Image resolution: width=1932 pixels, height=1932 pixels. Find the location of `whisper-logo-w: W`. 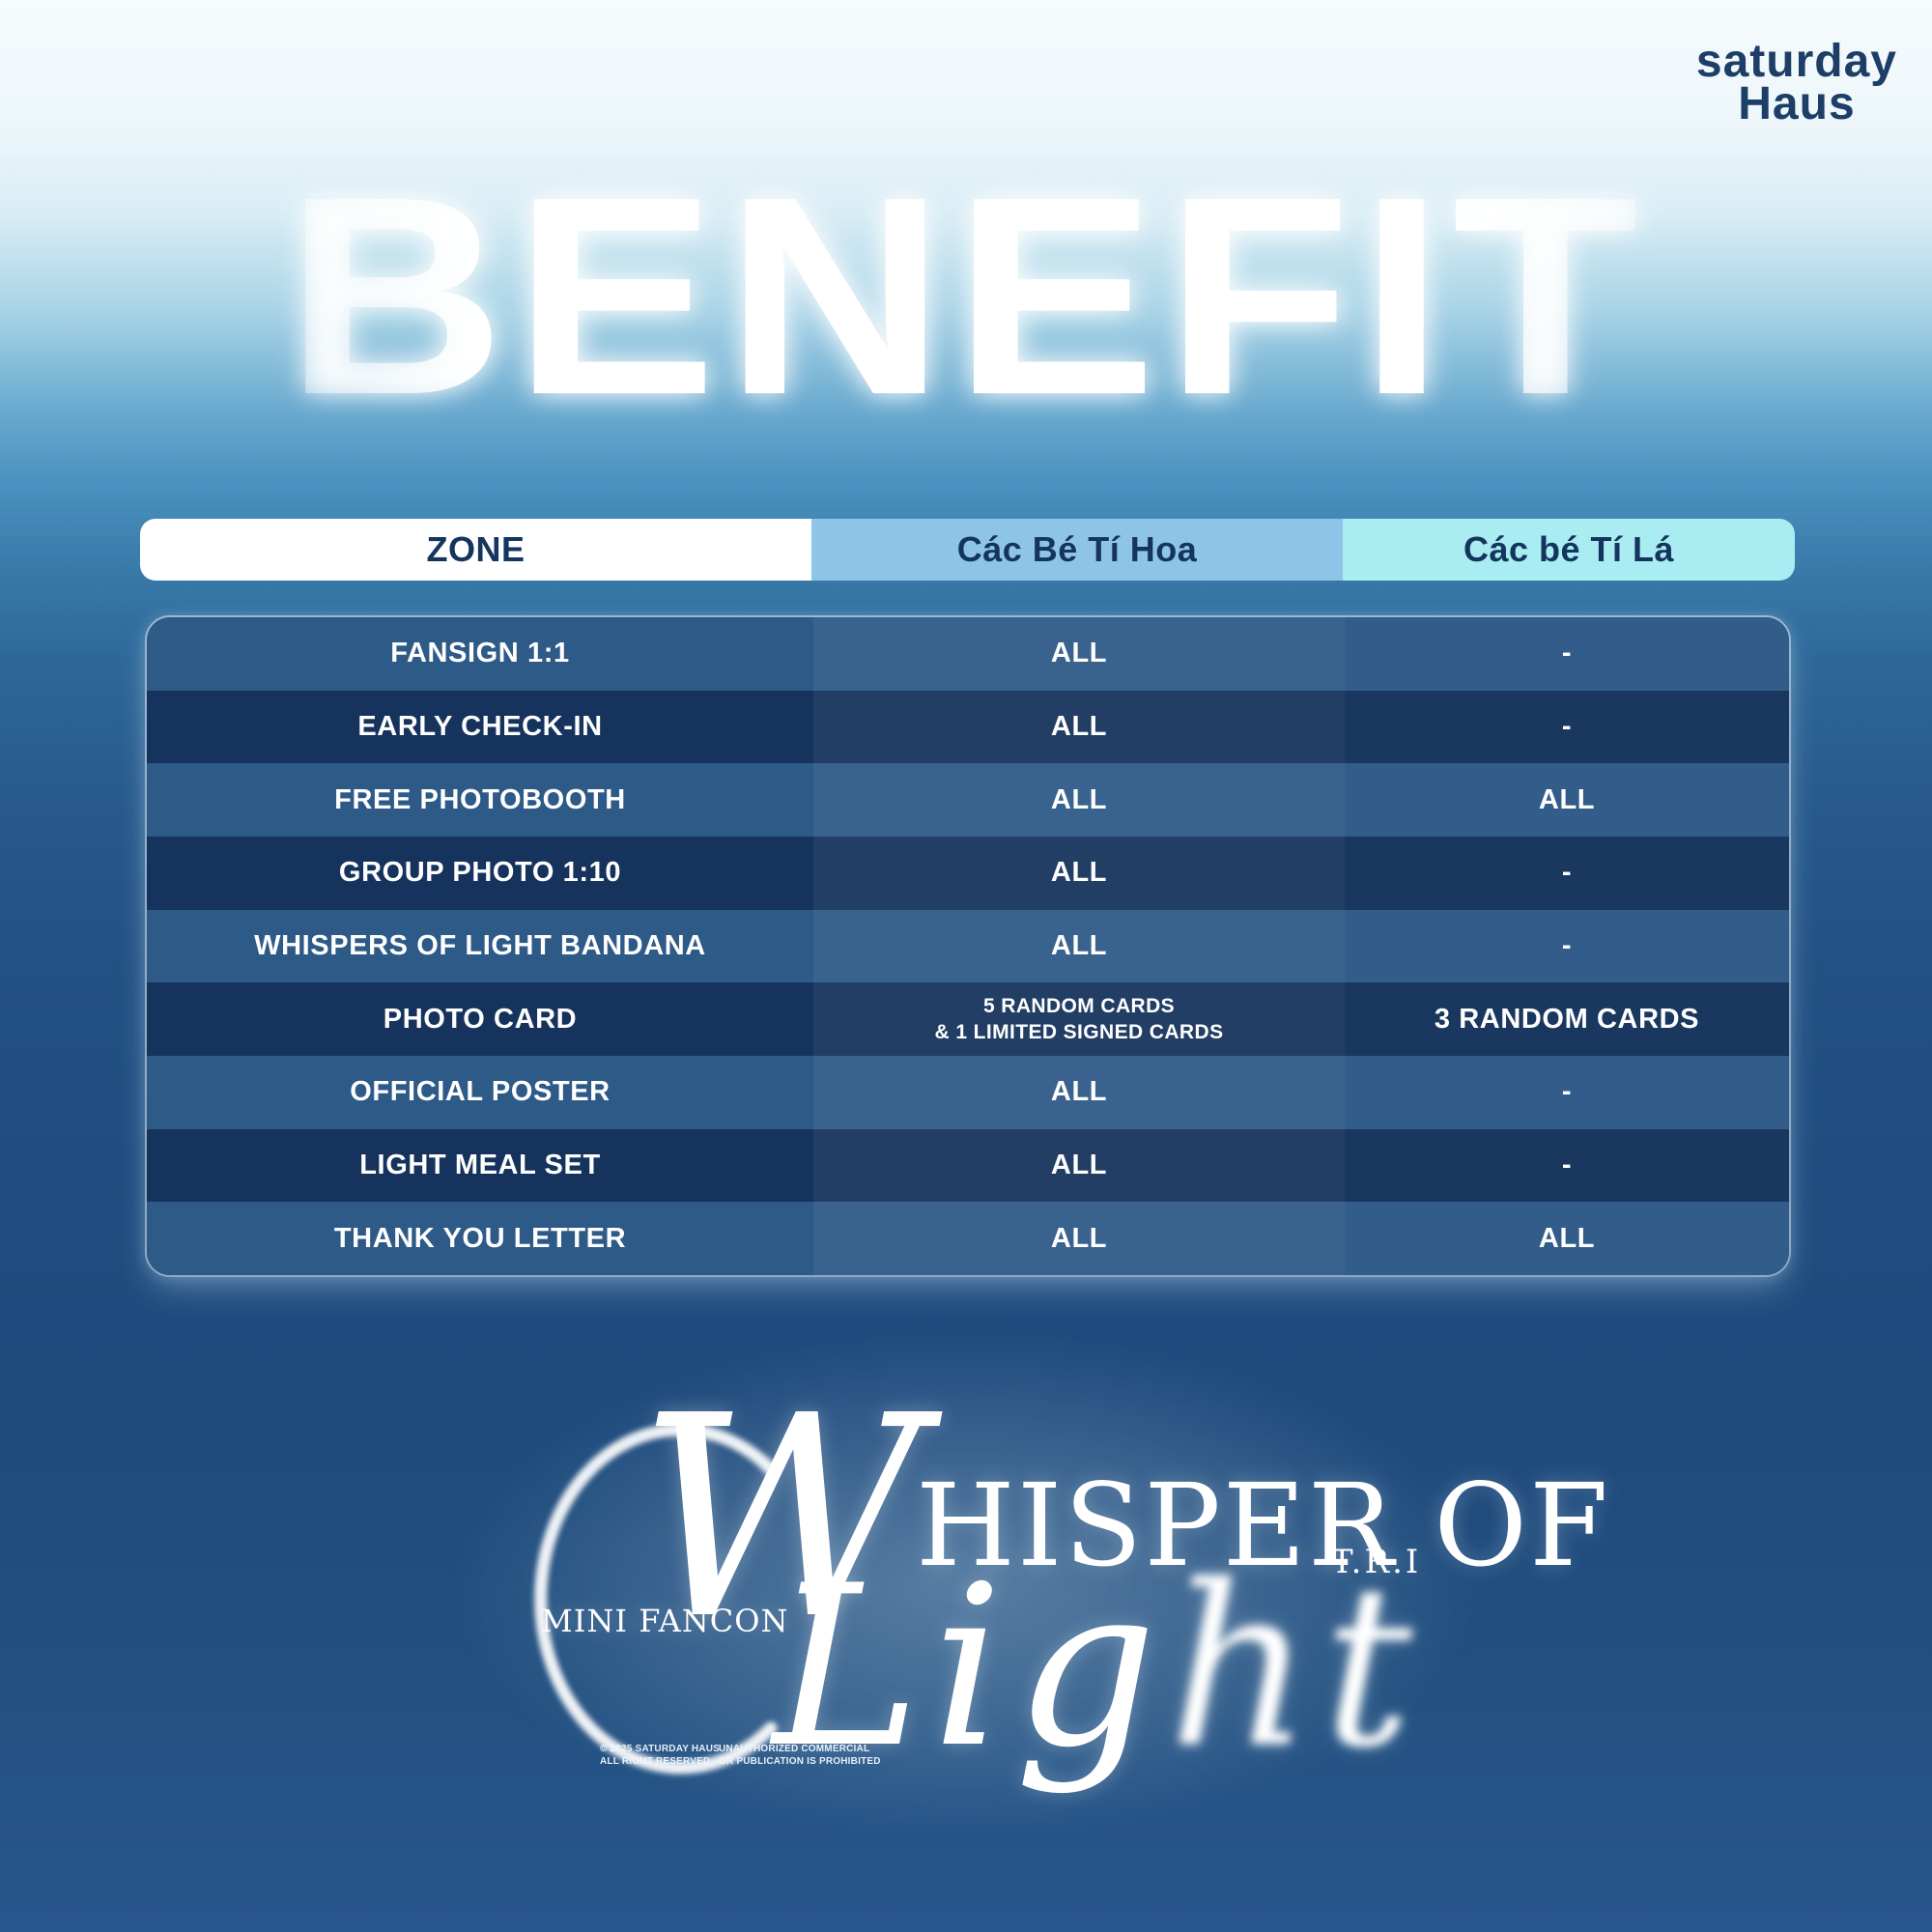

whisper-logo-w: W is located at coordinates (781, 1518).